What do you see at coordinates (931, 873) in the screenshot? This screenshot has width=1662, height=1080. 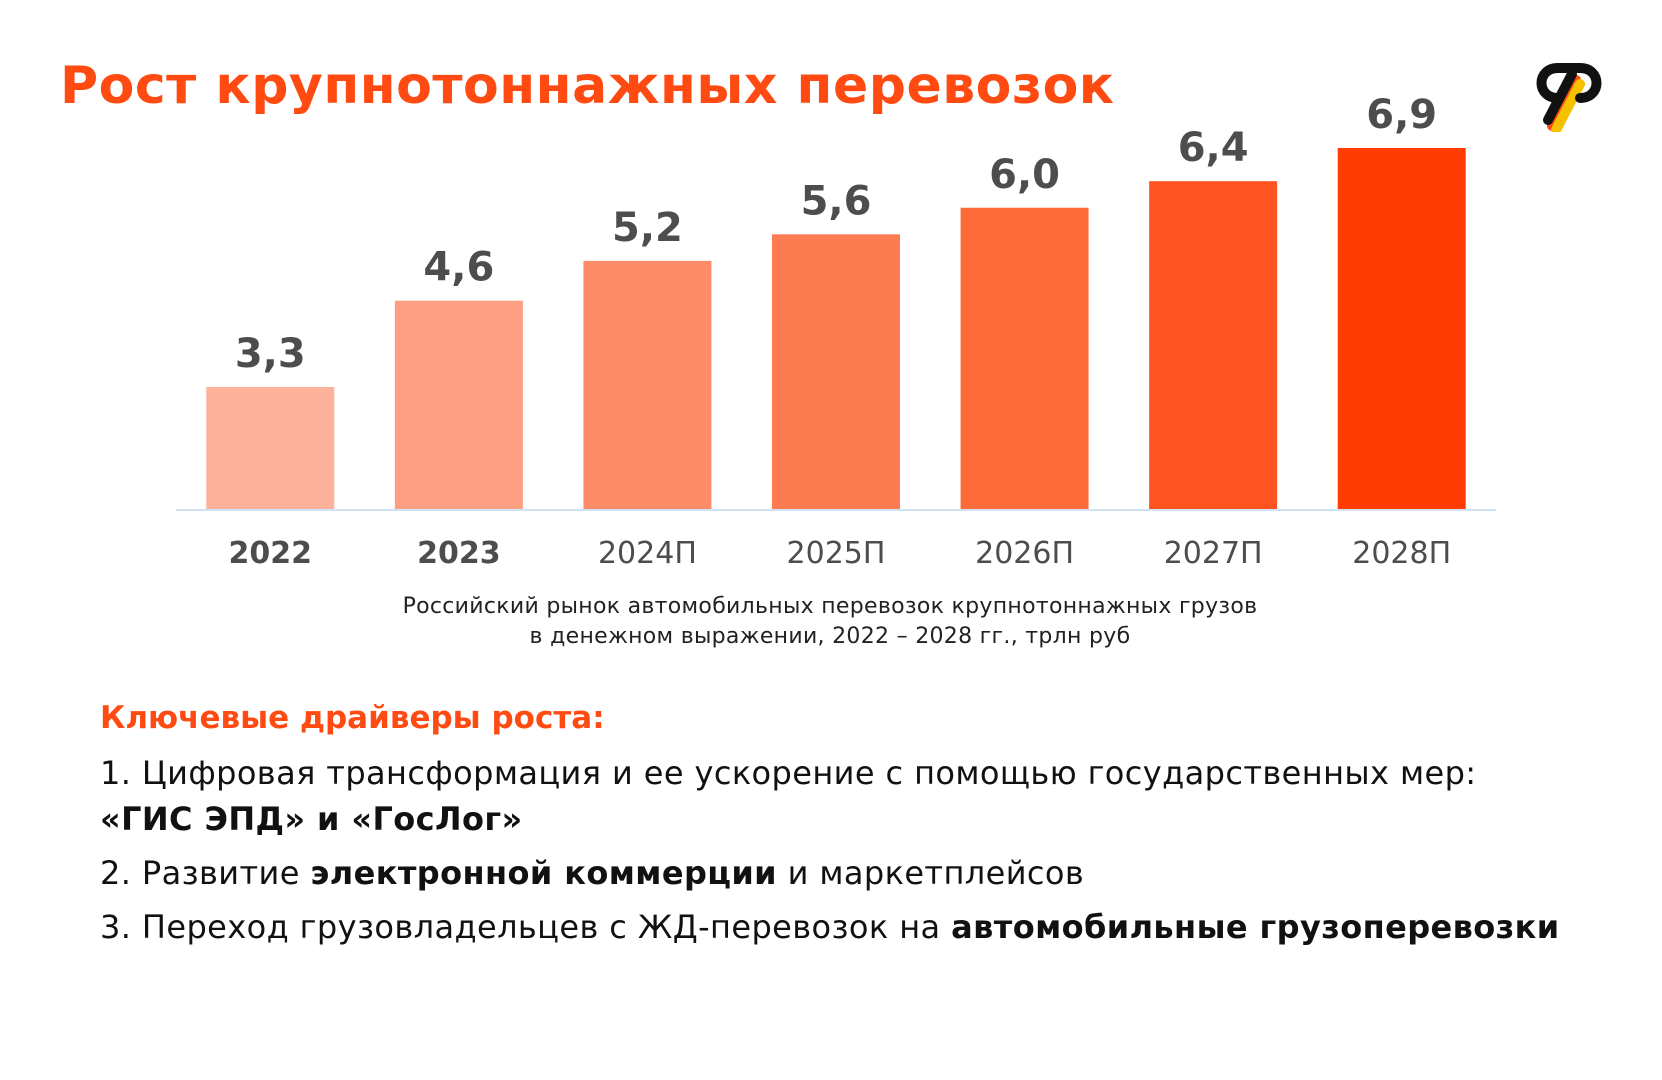 I see `driver-text-end: и маркетплейсов` at bounding box center [931, 873].